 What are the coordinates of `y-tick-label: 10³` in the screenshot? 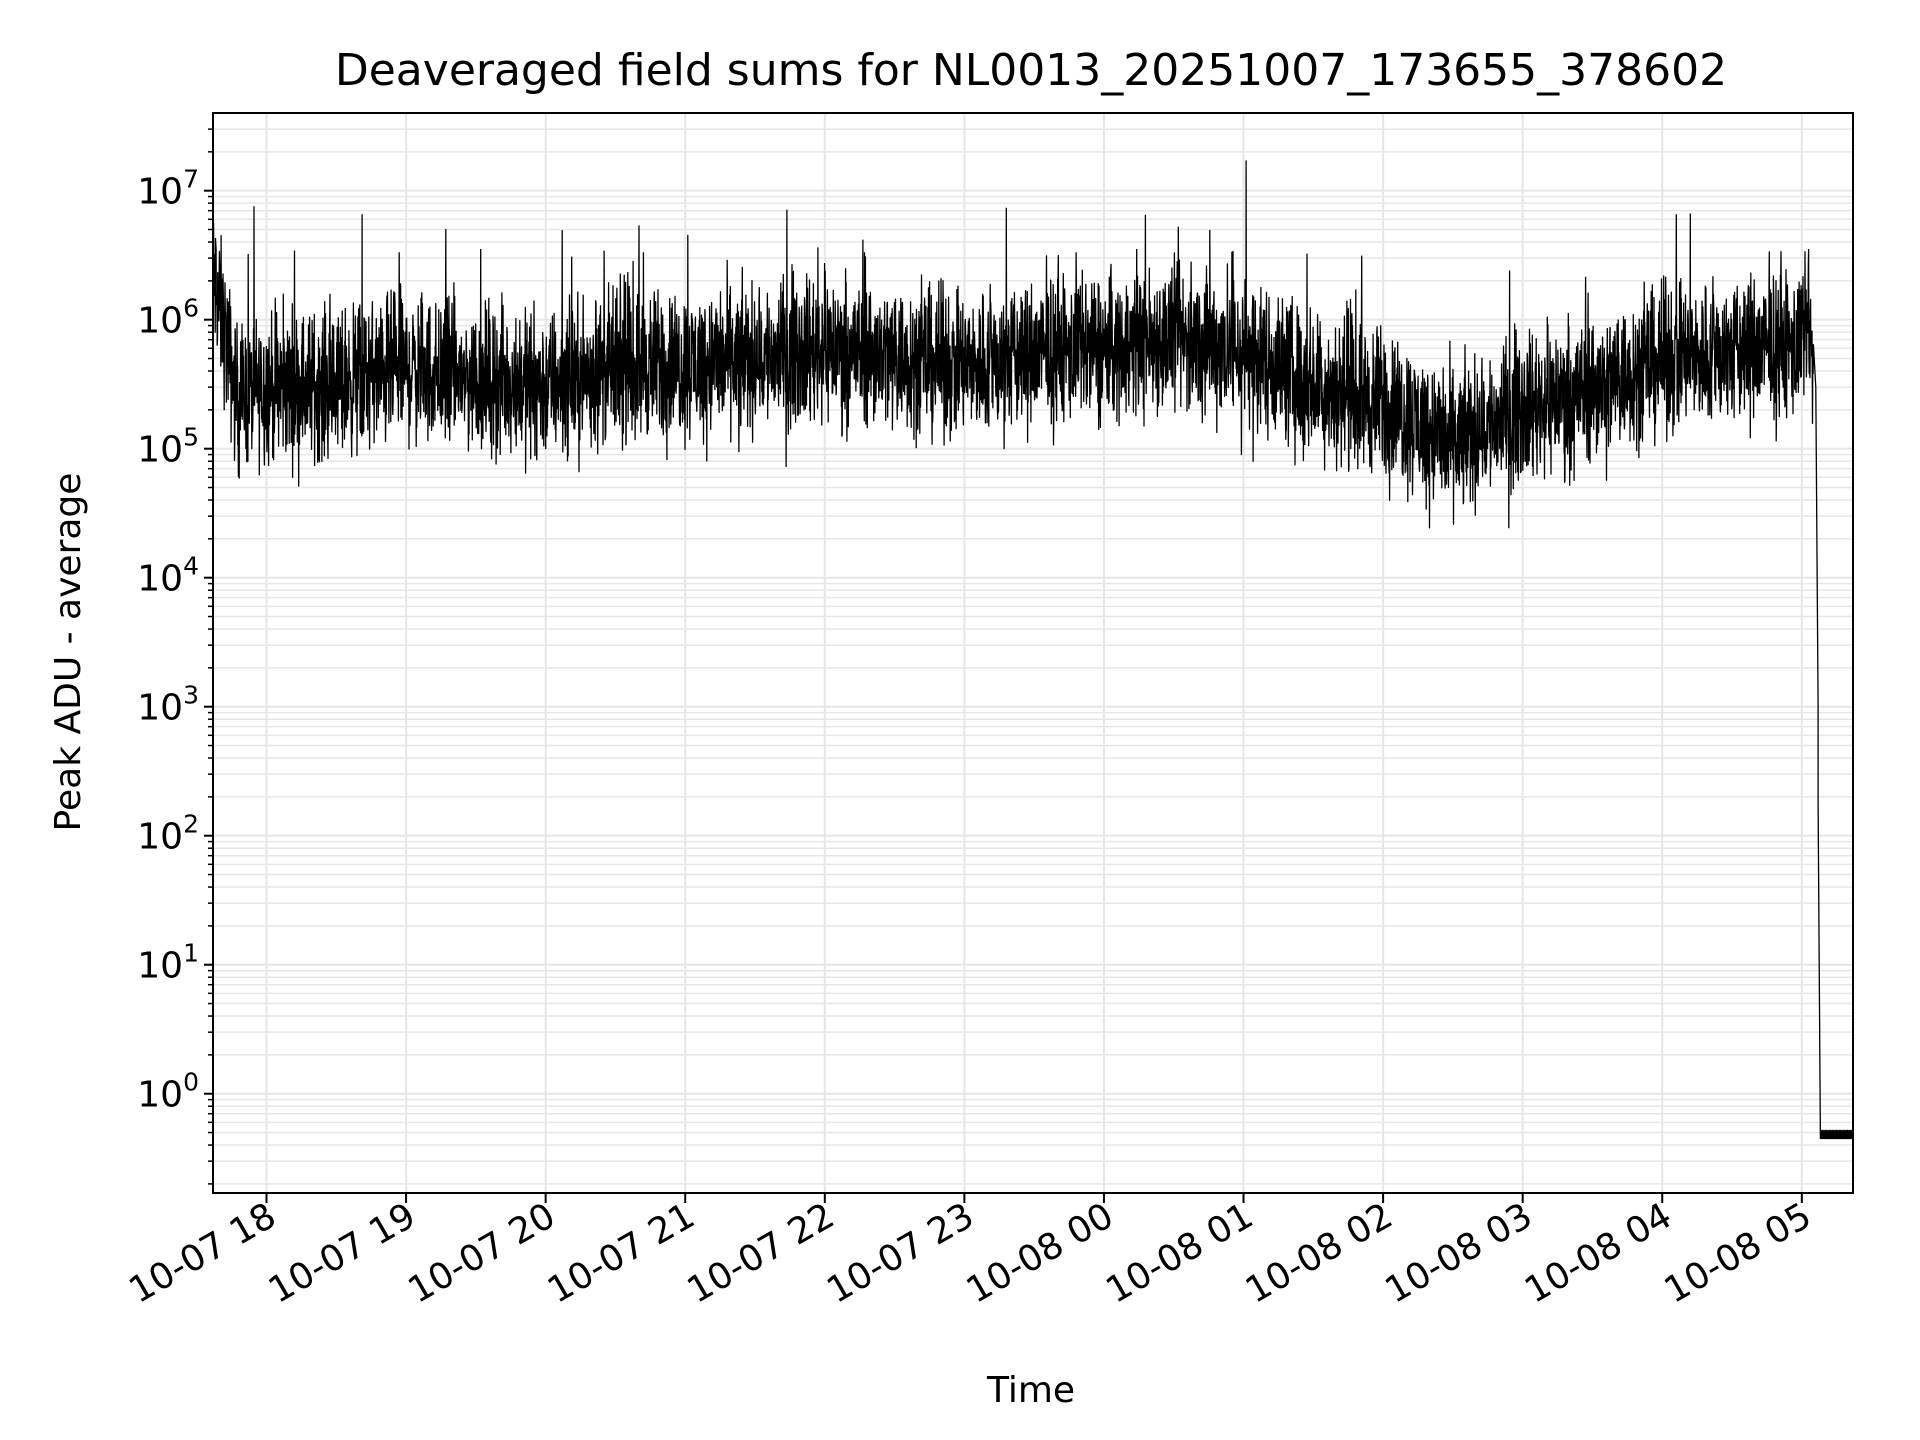 It's located at (168, 705).